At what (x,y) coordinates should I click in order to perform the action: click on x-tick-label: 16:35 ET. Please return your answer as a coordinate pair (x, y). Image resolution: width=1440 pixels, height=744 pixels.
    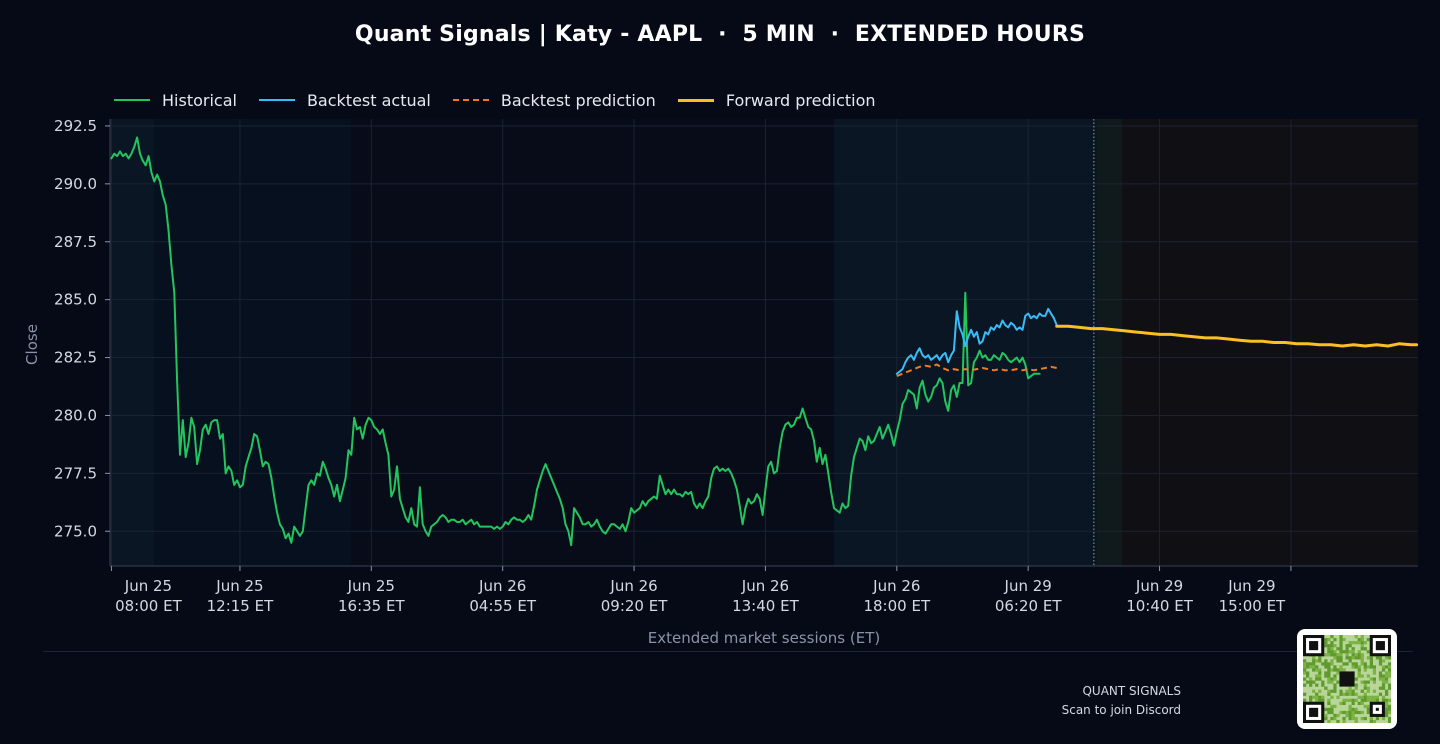
    Looking at the image, I should click on (371, 606).